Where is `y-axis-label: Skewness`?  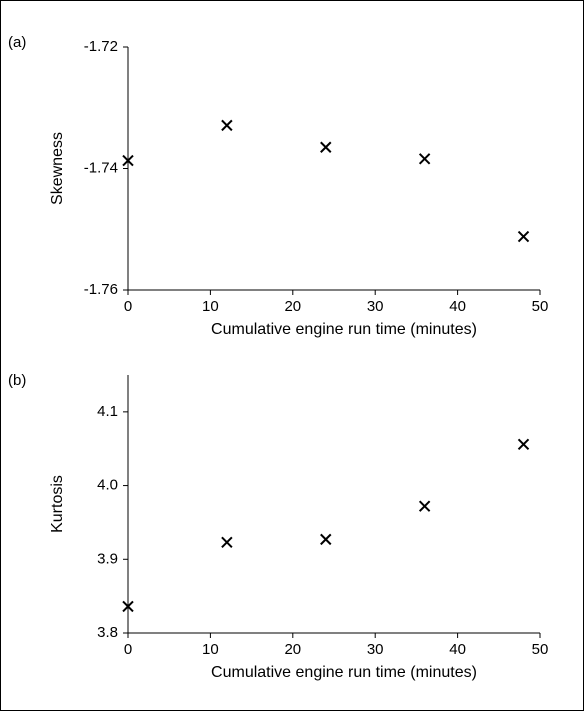
y-axis-label: Skewness is located at coordinates (57, 168).